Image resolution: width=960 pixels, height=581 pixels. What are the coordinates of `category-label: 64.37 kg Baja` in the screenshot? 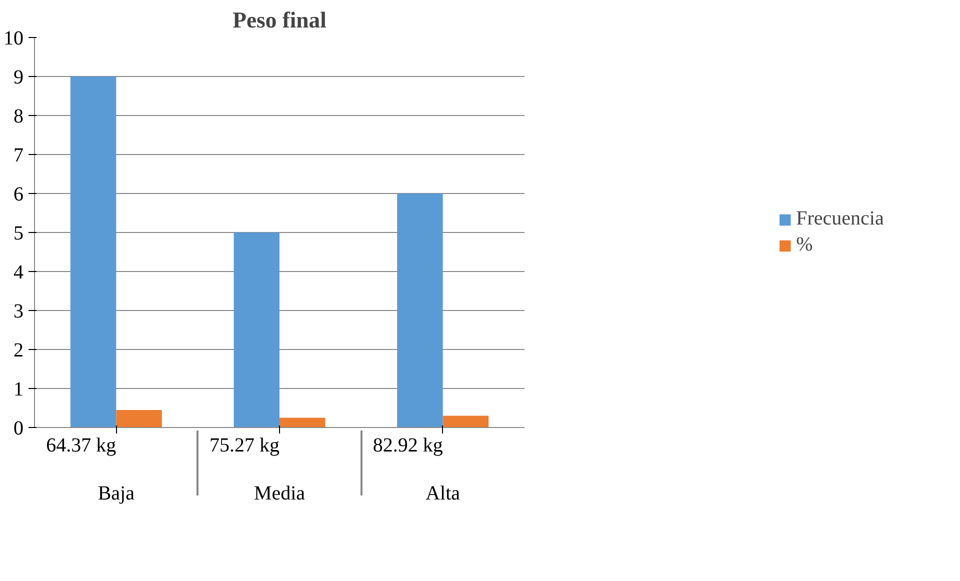 It's located at (90, 469).